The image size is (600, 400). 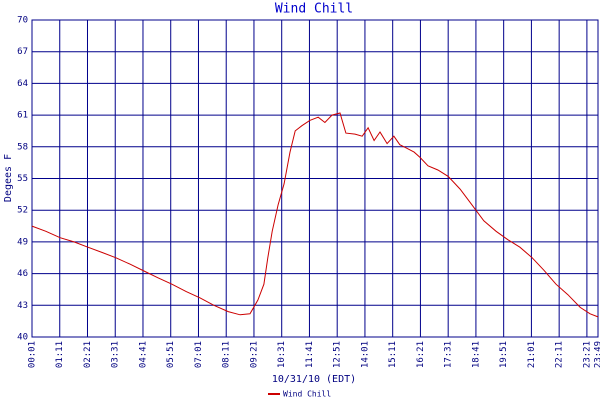 I want to click on legend-label: Wind Chill, so click(x=307, y=394).